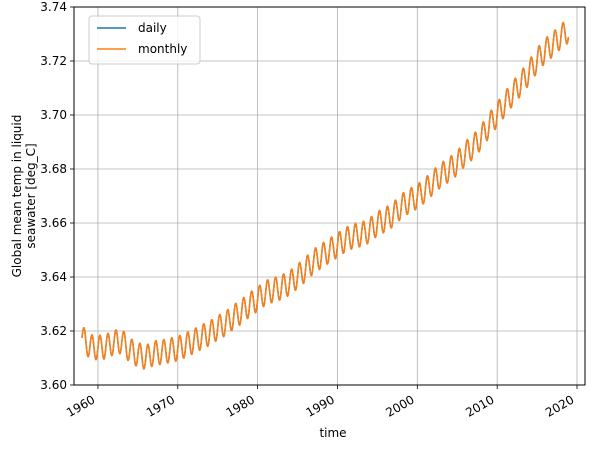 Image resolution: width=592 pixels, height=454 pixels. Describe the element at coordinates (31, 195) in the screenshot. I see `y-axis-label-line-2: seawater [deg_C]` at that location.